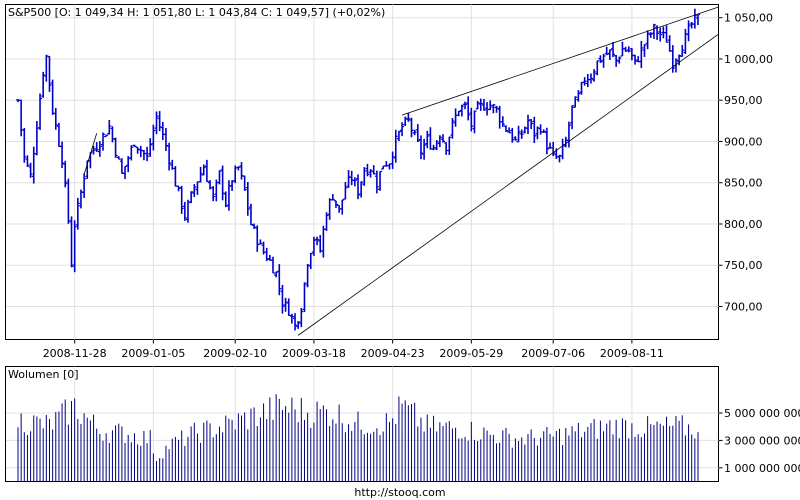 This screenshot has height=500, width=800. What do you see at coordinates (762, 440) in the screenshot?
I see `volume-y-tick-label: 3 000 000 000` at bounding box center [762, 440].